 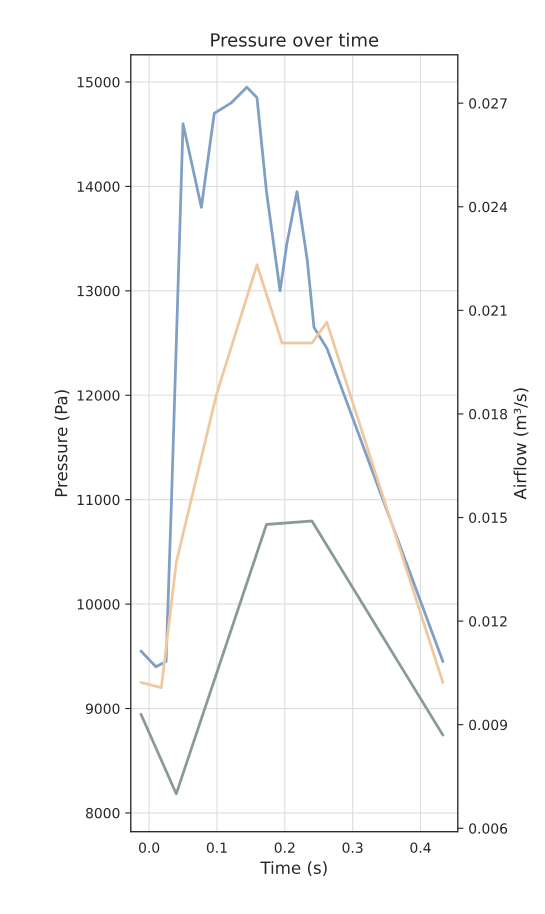 I want to click on y2-tick-label: 0.027, so click(x=488, y=103).